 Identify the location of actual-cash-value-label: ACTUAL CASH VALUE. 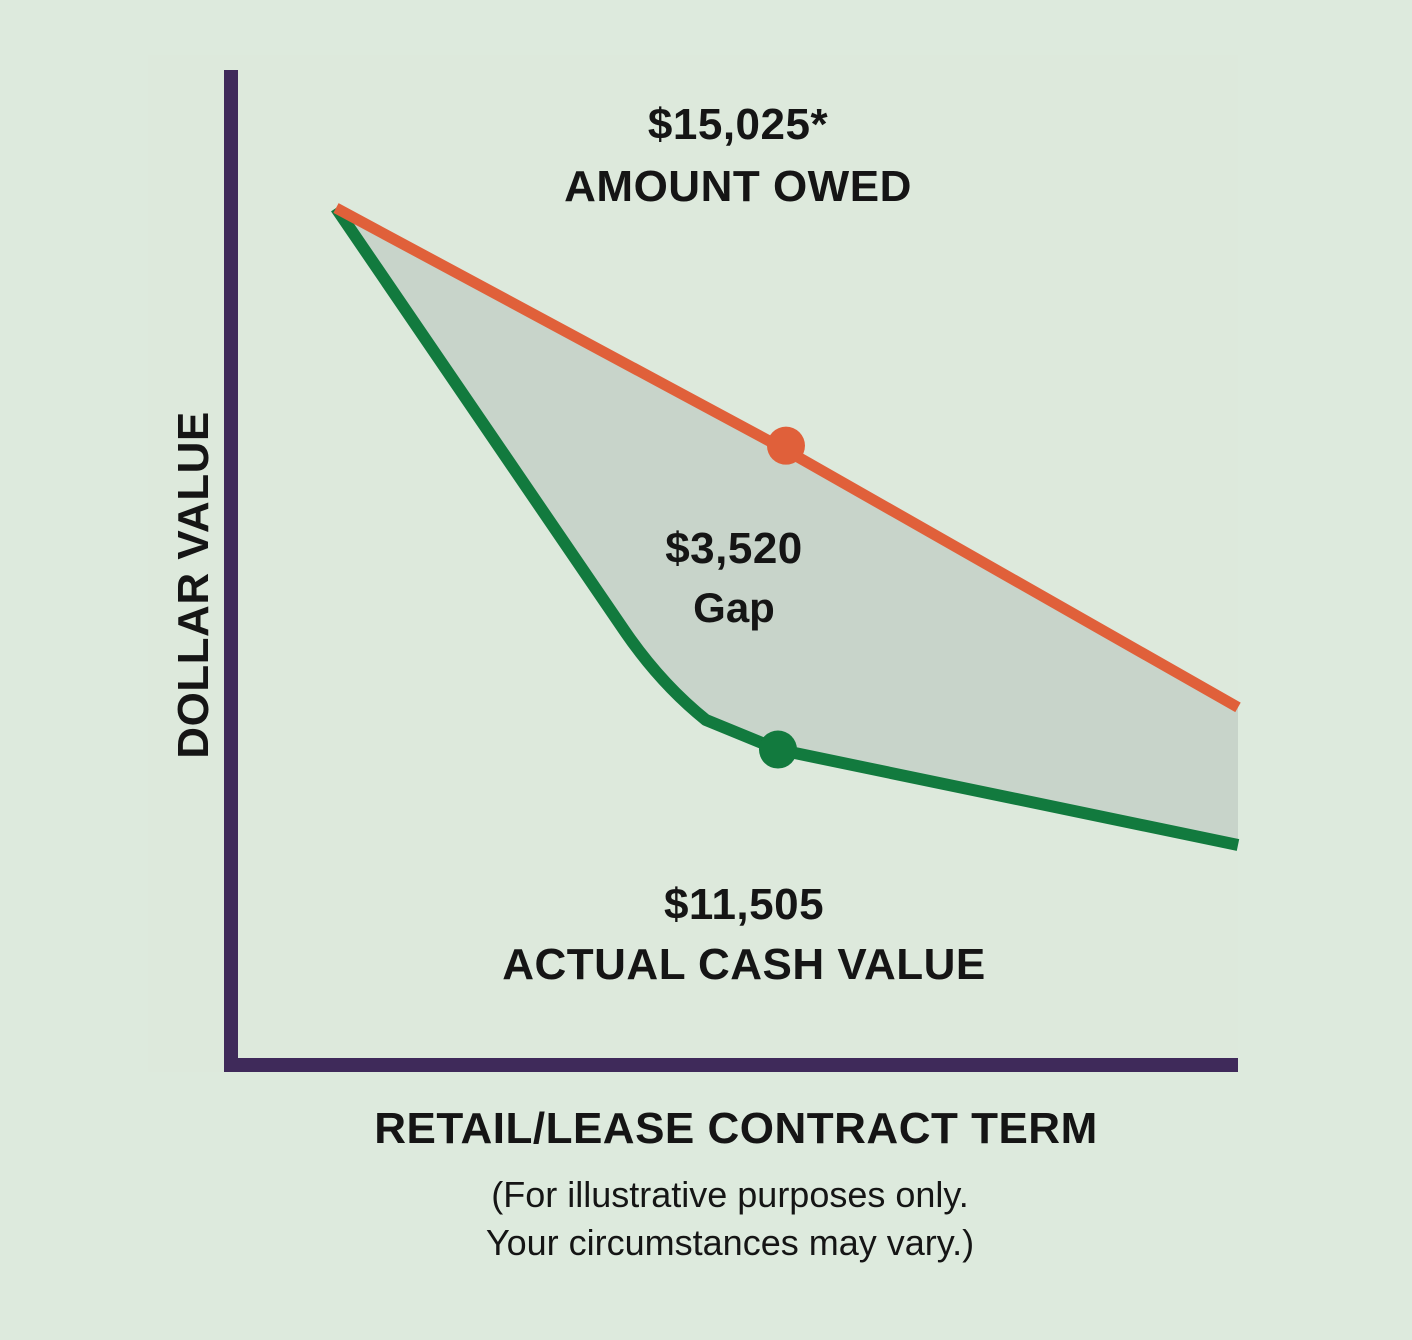
(744, 964).